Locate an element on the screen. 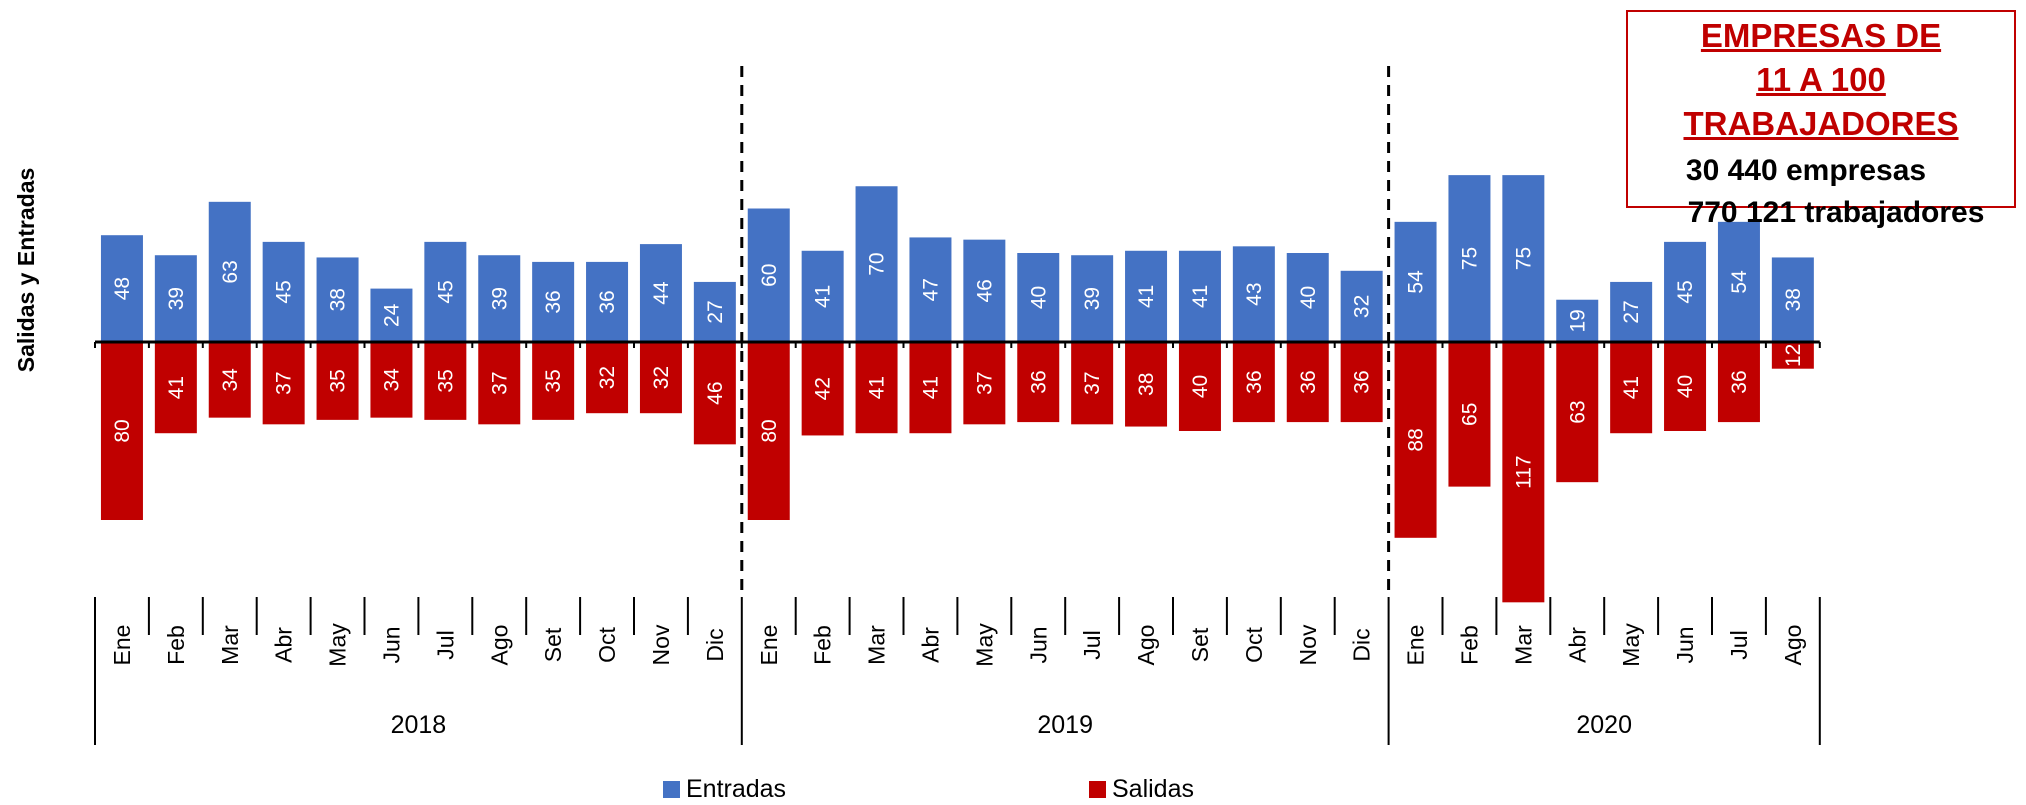 The image size is (2026, 805). data-label-entradas: 63 is located at coordinates (230, 271).